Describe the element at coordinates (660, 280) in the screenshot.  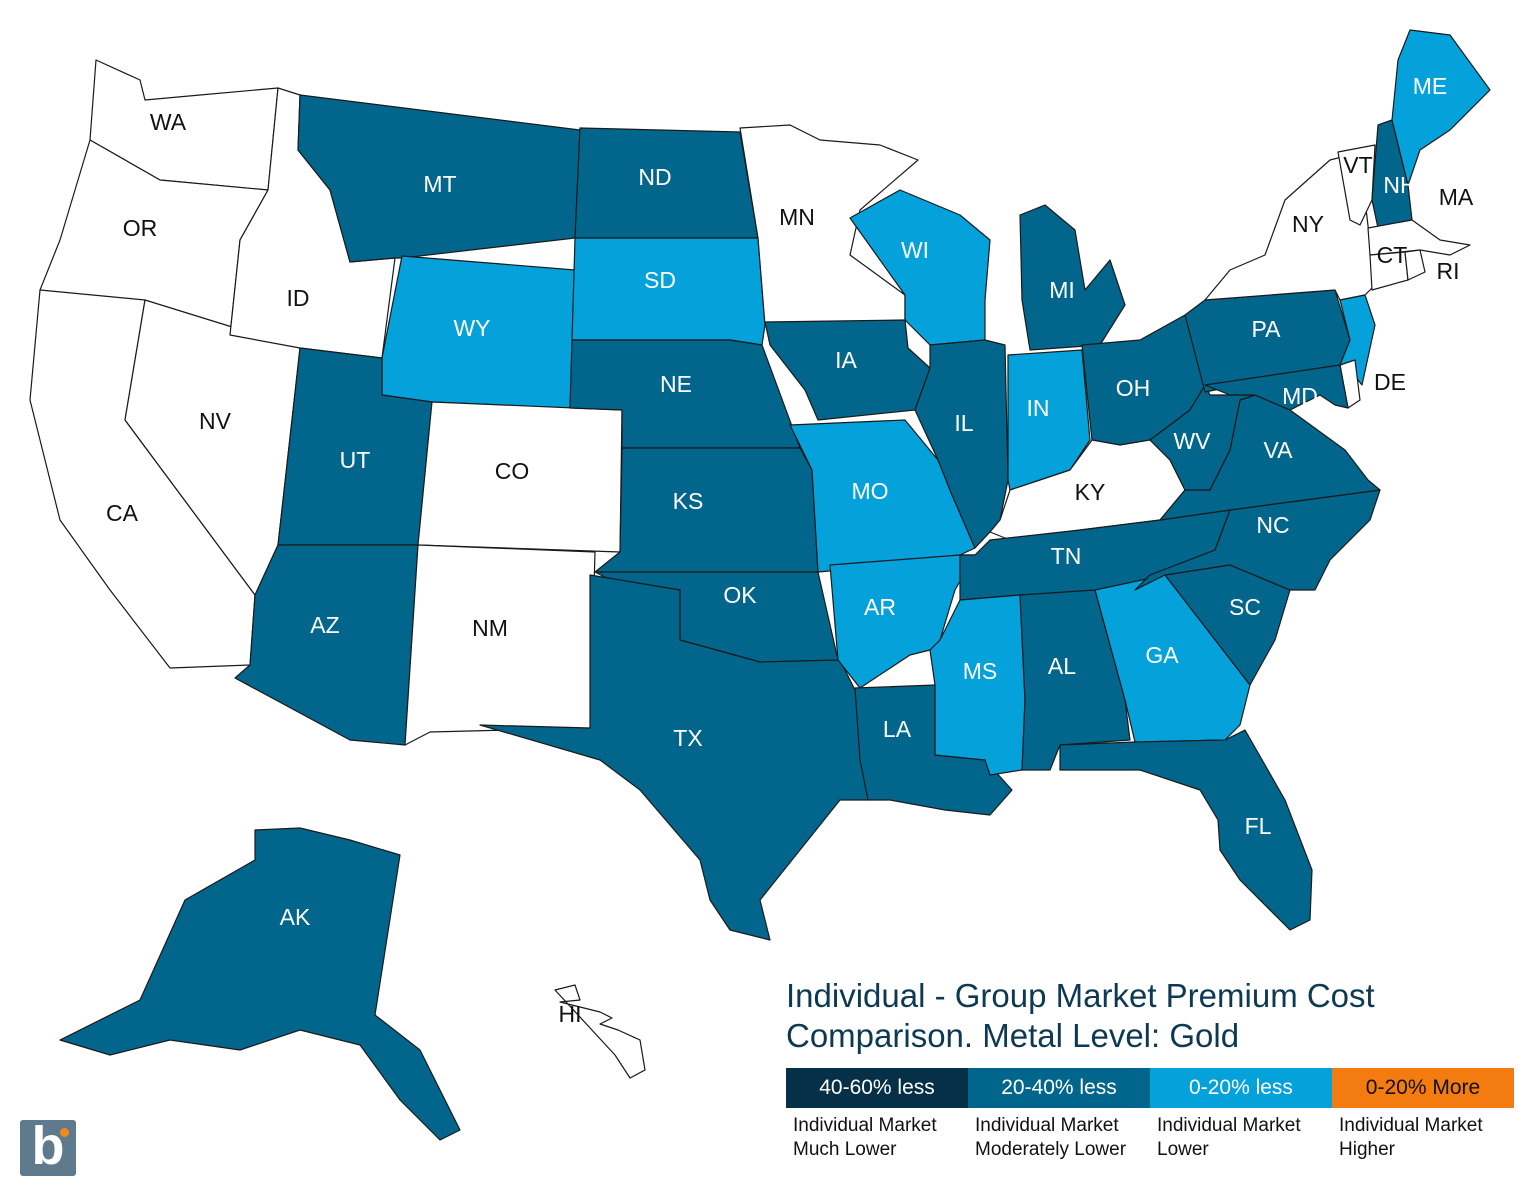
I see `state-label-sd: SD` at that location.